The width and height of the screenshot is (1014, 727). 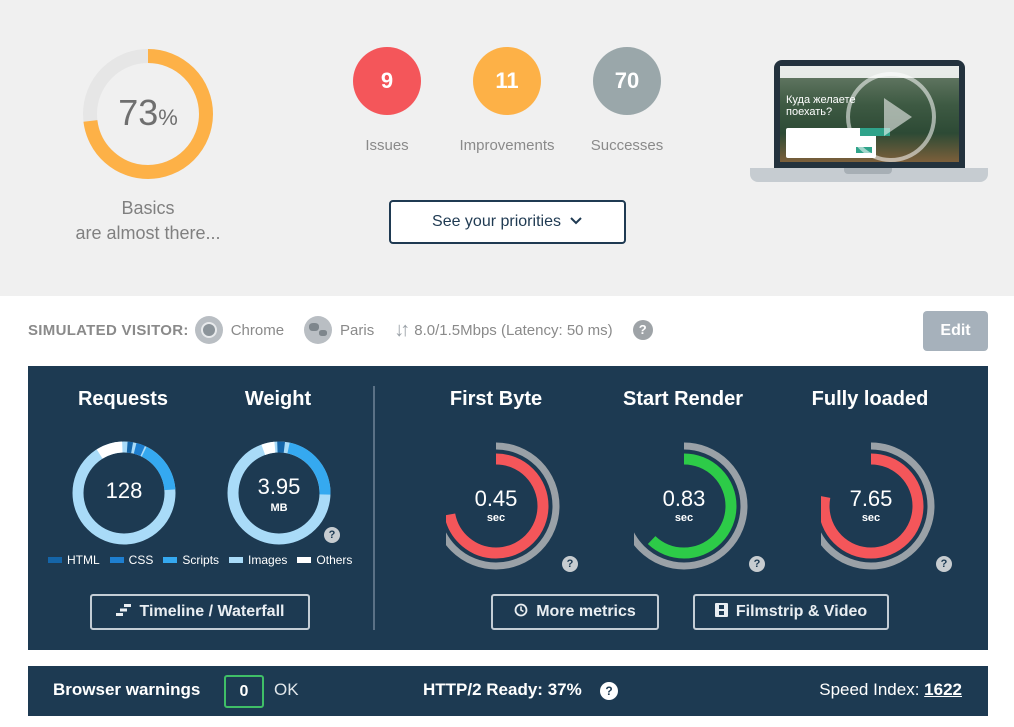 I want to click on resource-legend: HTML CSS Scripts Images Others, so click(x=200, y=560).